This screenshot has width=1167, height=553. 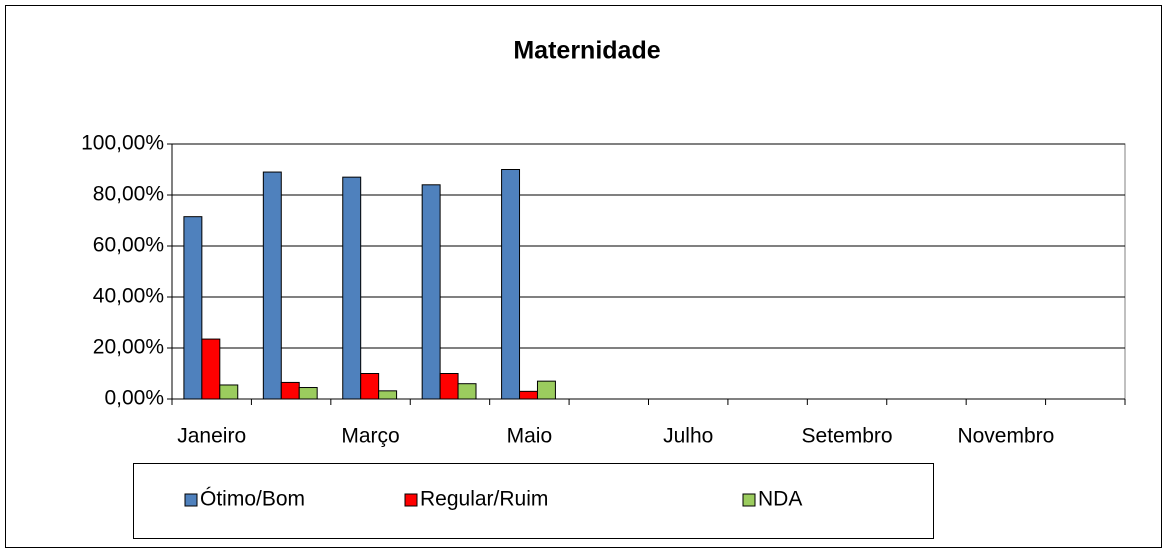 I want to click on y-tick-label: 0,00%, so click(x=134, y=398).